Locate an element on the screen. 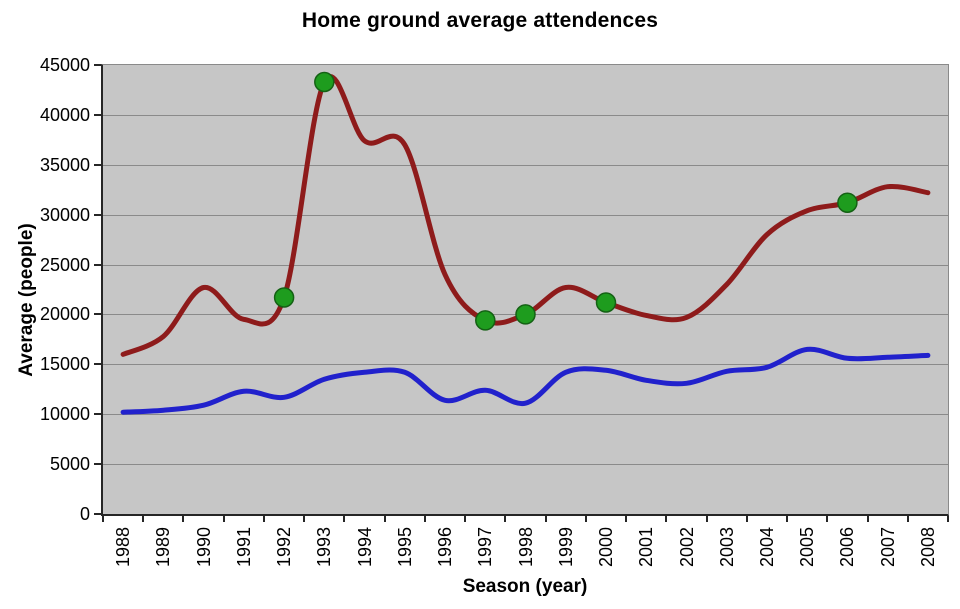 This screenshot has height=609, width=960. y-tick-label: 45000 is located at coordinates (64, 65).